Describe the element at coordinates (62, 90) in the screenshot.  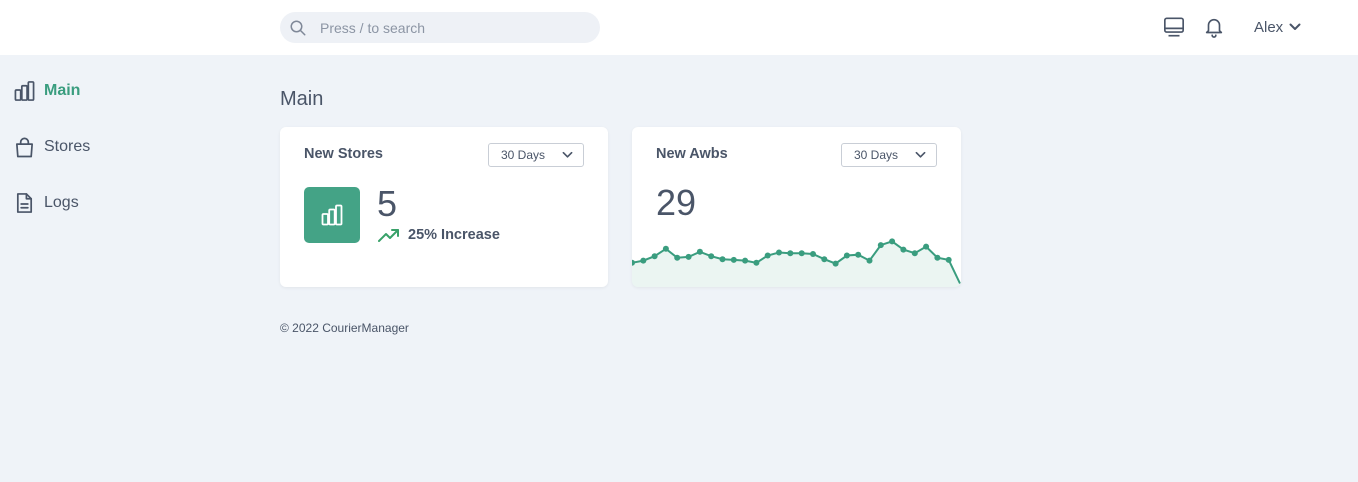
I see `sidebar-item-label: Main` at that location.